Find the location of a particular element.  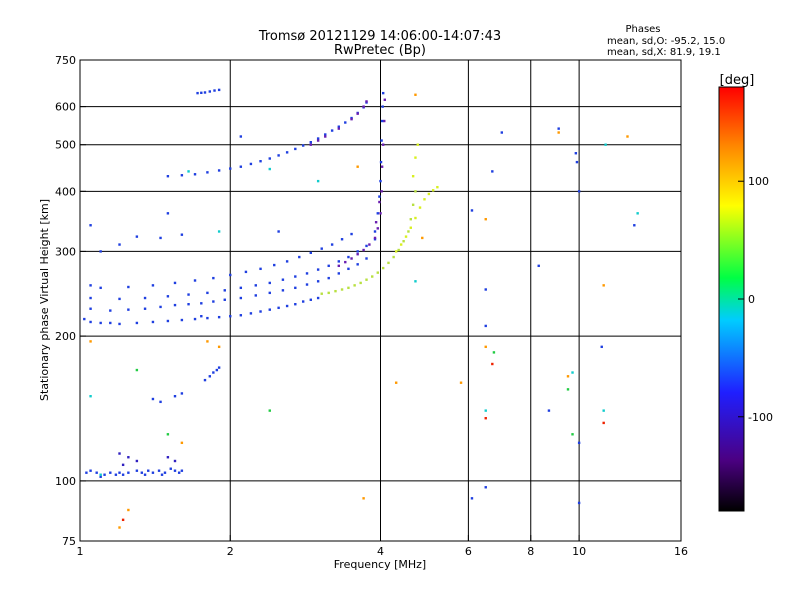

x-tick-label: 8 is located at coordinates (530, 551).